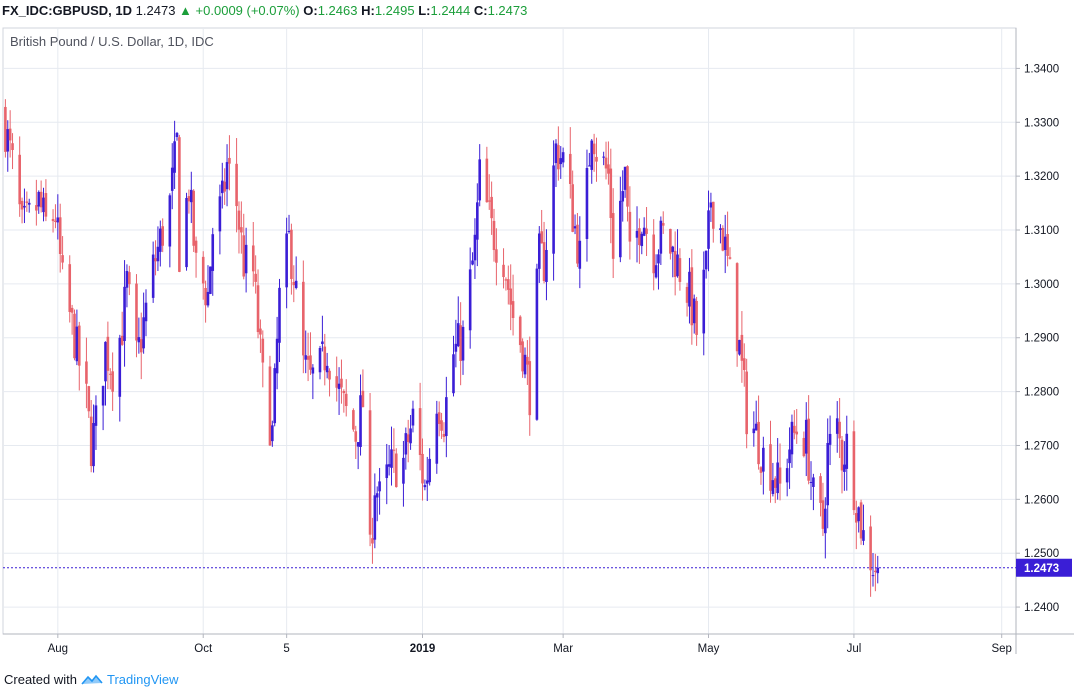 This screenshot has width=1074, height=695. Describe the element at coordinates (1041, 393) in the screenshot. I see `y-tick-label: 1.2800` at that location.